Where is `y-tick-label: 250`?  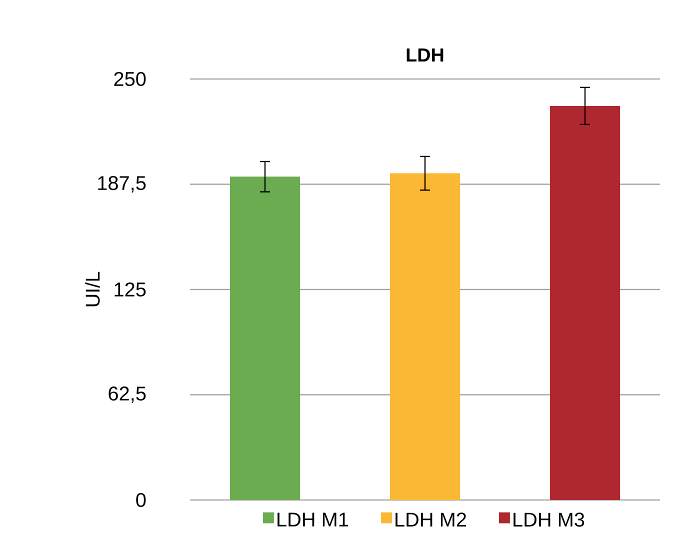 y-tick-label: 250 is located at coordinates (130, 79).